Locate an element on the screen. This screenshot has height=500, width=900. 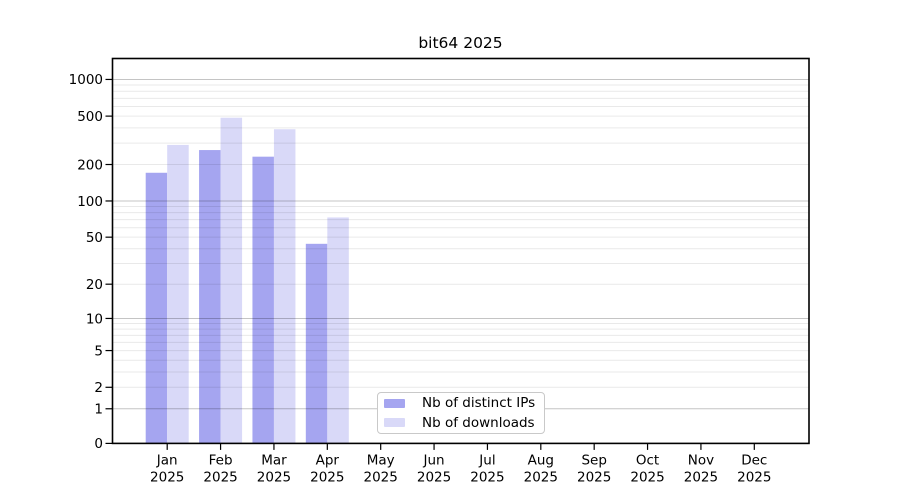
legend-label-distinct-ips: Nb of distinct IPs is located at coordinates (479, 403).